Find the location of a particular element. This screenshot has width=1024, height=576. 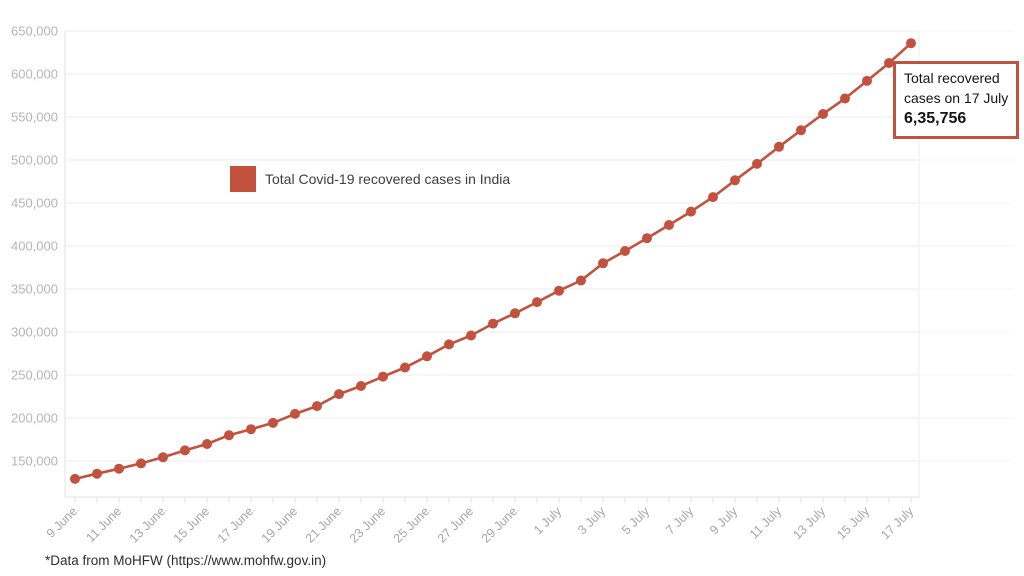

legend-label: Total Covid-19 recovered cases in India is located at coordinates (388, 179).